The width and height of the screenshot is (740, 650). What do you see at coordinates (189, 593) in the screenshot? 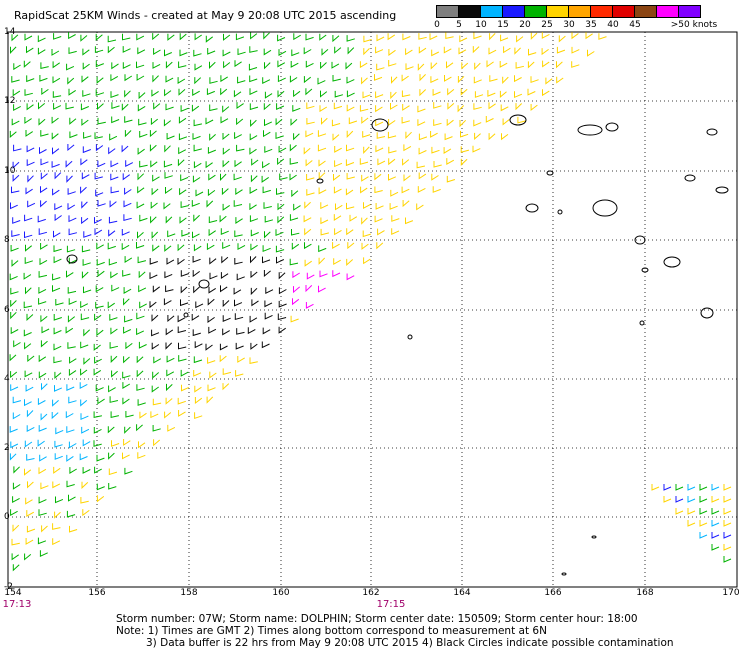
I see `longitude-tick-label: 158` at bounding box center [189, 593].